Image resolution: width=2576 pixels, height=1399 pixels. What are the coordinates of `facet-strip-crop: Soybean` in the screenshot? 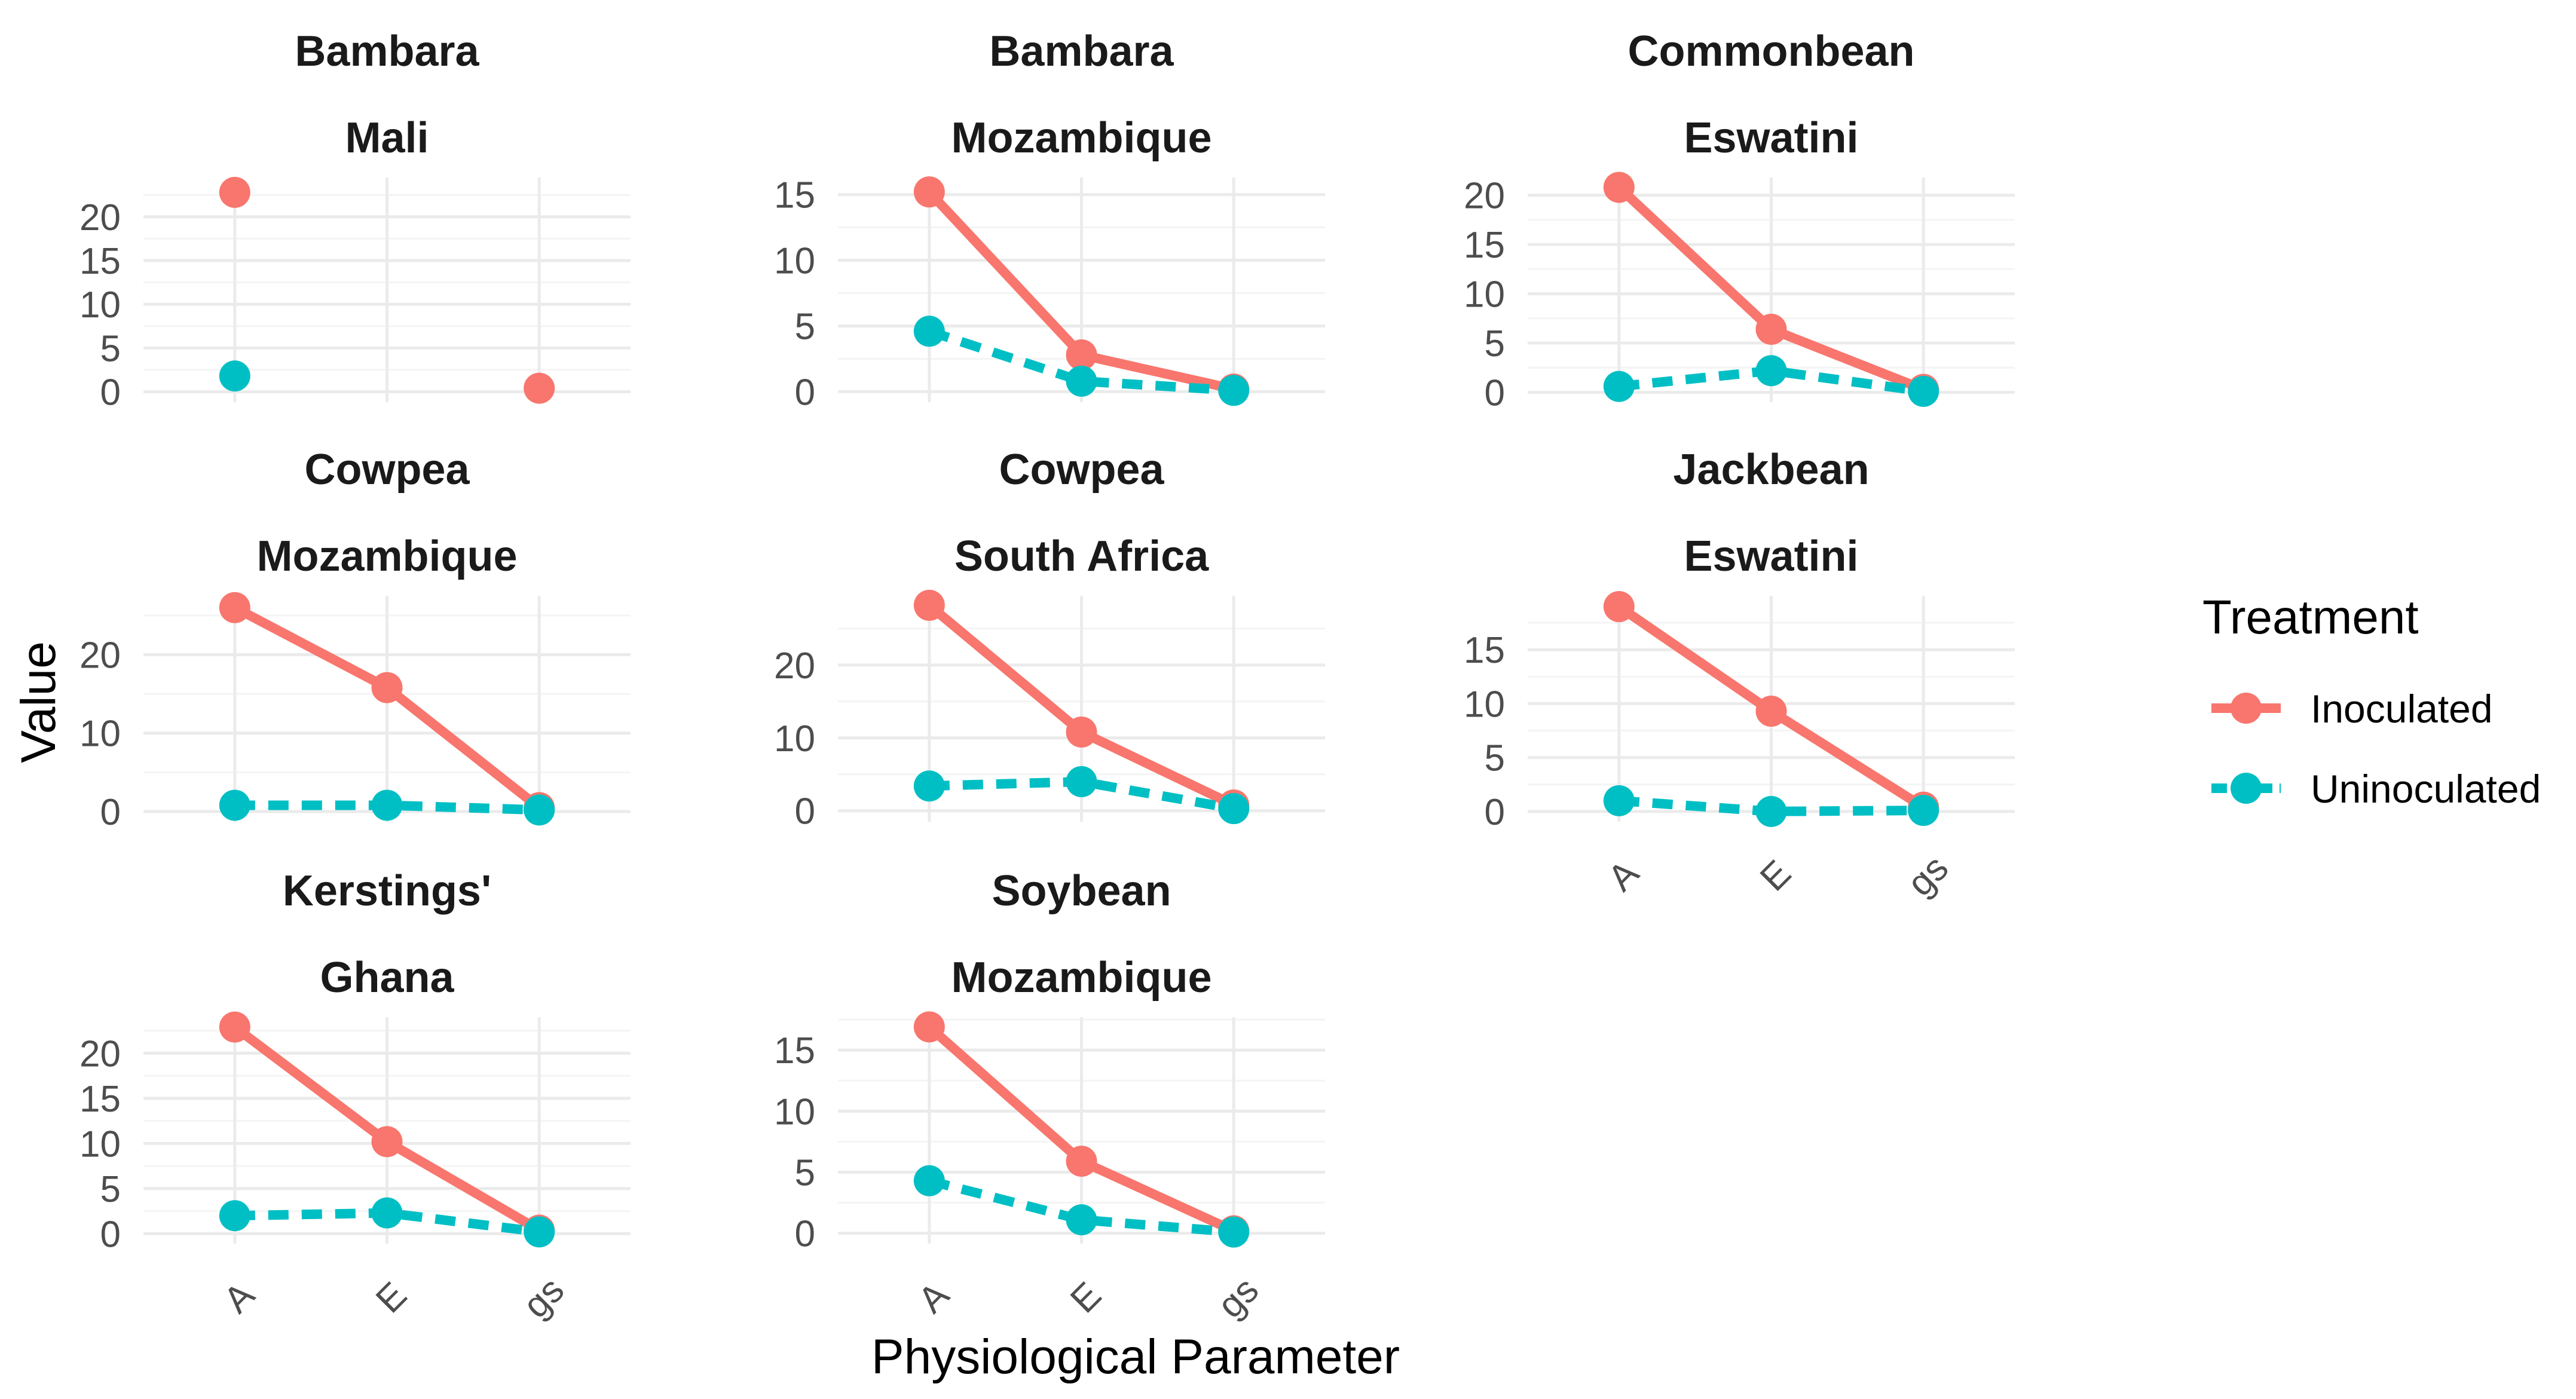 It's located at (1081, 891).